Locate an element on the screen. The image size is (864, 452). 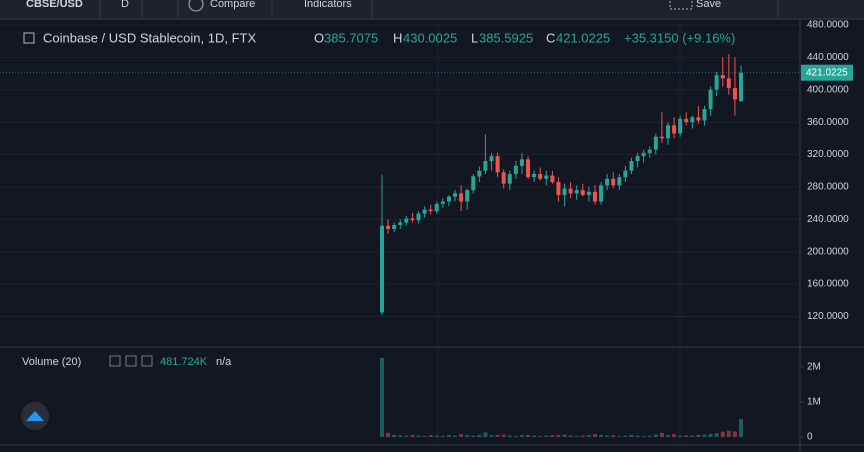
price-tick-label: 120.0000 is located at coordinates (828, 316).